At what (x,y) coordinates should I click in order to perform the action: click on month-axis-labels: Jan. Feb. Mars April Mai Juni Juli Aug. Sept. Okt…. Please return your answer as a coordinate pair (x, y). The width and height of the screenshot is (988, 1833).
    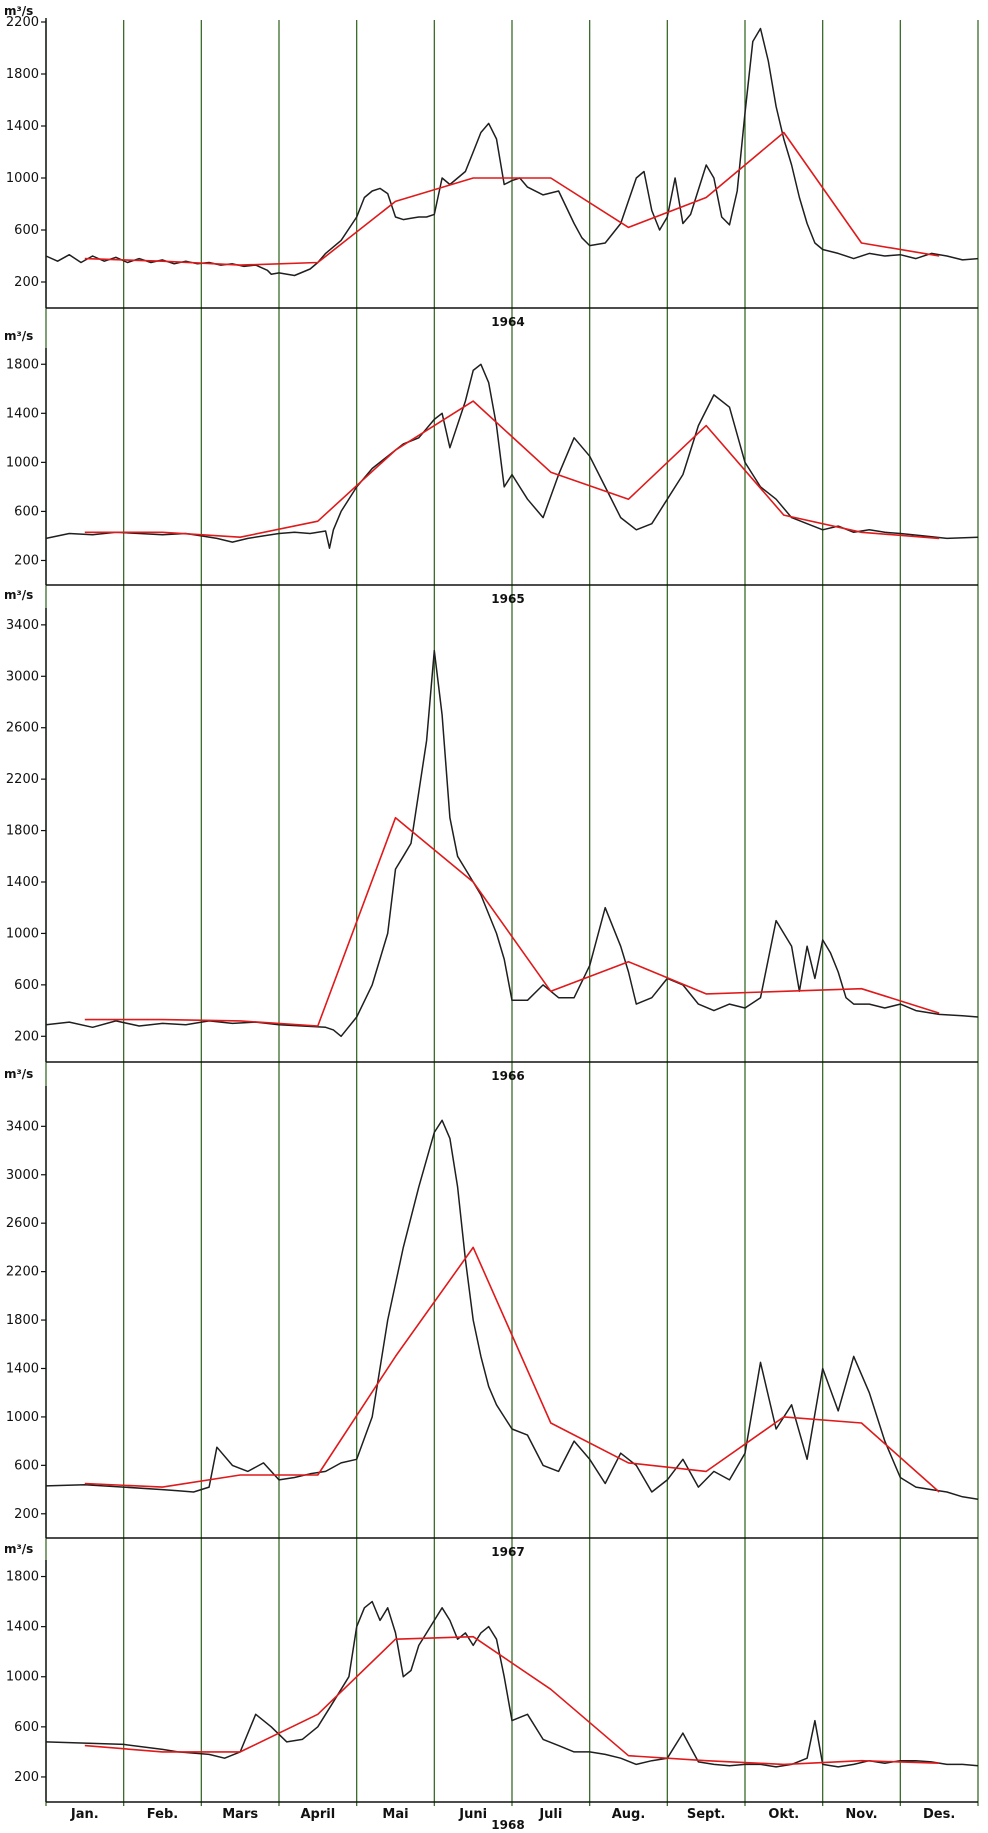
    Looking at the image, I should click on (512, 1814).